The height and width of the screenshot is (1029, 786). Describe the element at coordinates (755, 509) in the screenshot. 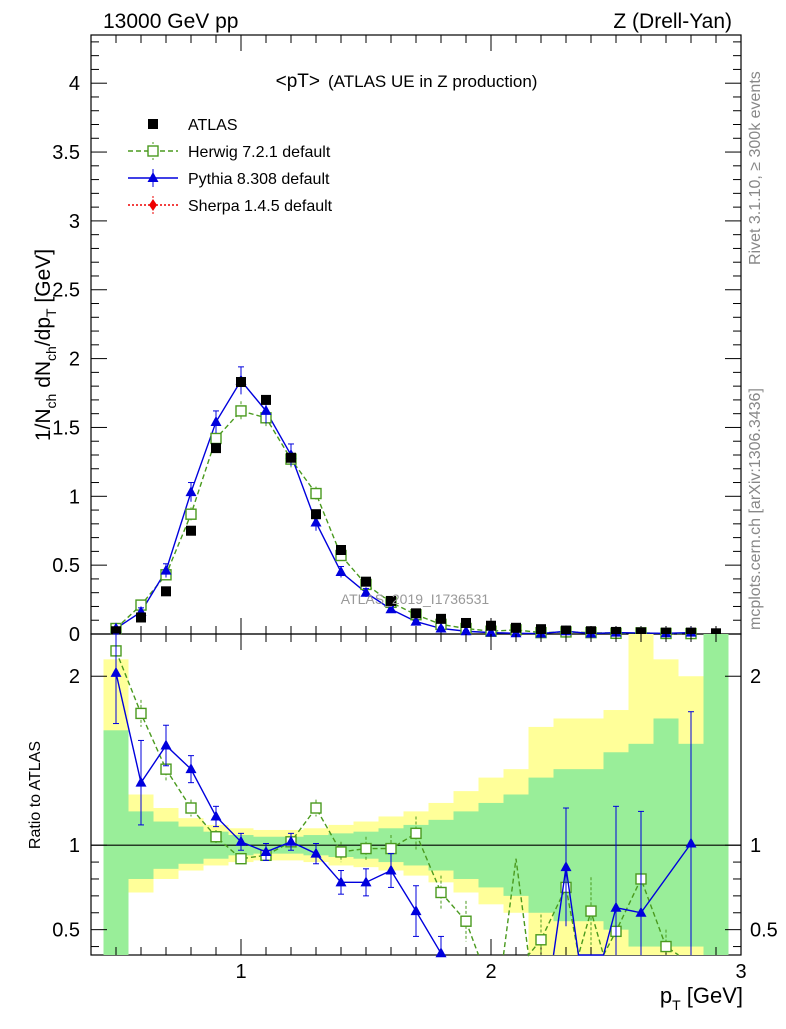

I see `mcplots-label: mcplots.cern.ch [arXiv:1306.3436]` at that location.